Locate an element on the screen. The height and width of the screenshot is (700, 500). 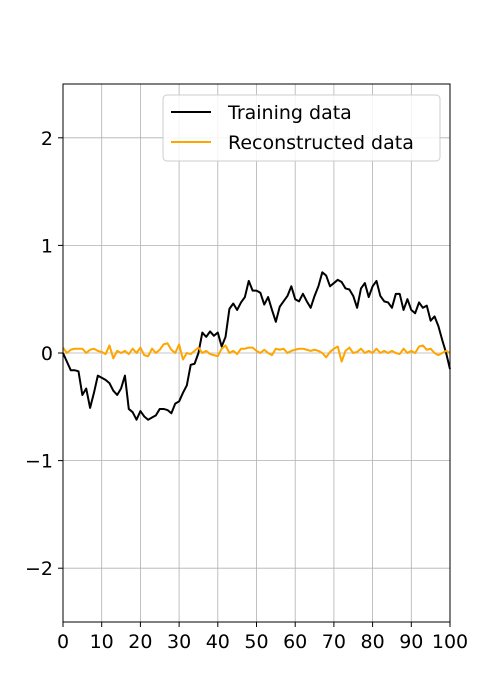
series-line-reconstructed is located at coordinates (256, 352).